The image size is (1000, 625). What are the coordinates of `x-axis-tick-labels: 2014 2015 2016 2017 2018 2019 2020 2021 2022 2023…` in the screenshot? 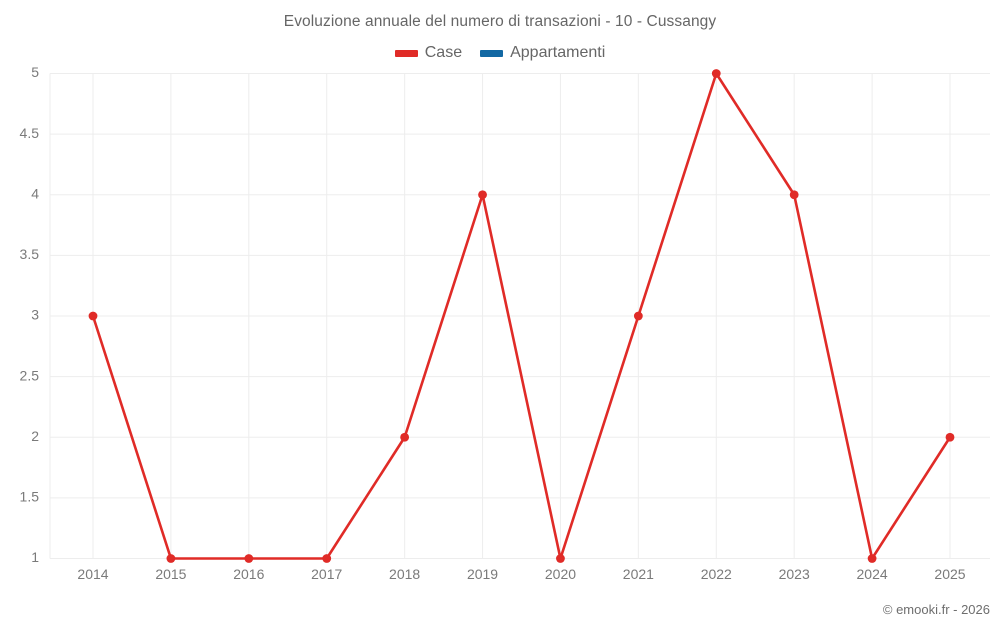 It's located at (521, 574).